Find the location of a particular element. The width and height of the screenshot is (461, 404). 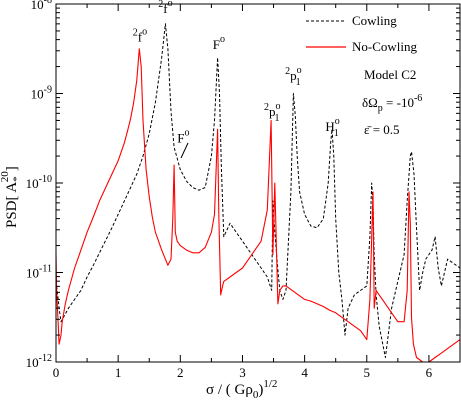

ylabel-sup: 20 is located at coordinates (5, 177).